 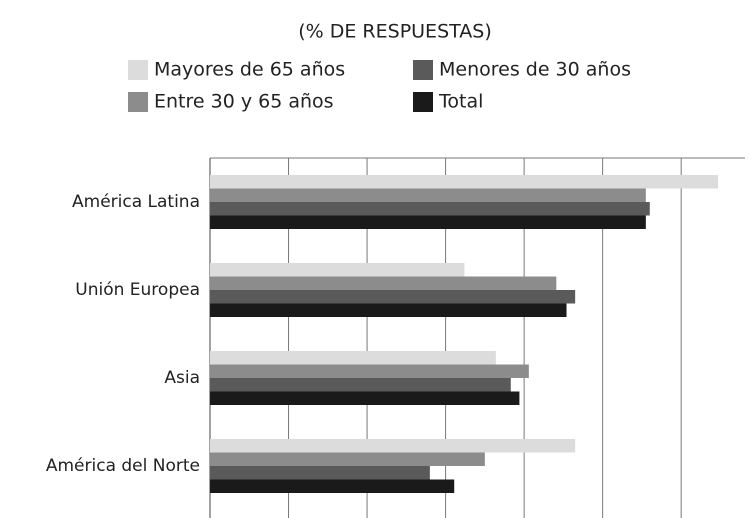 I want to click on legend-label: Mayores de 65 años, so click(x=249, y=70).